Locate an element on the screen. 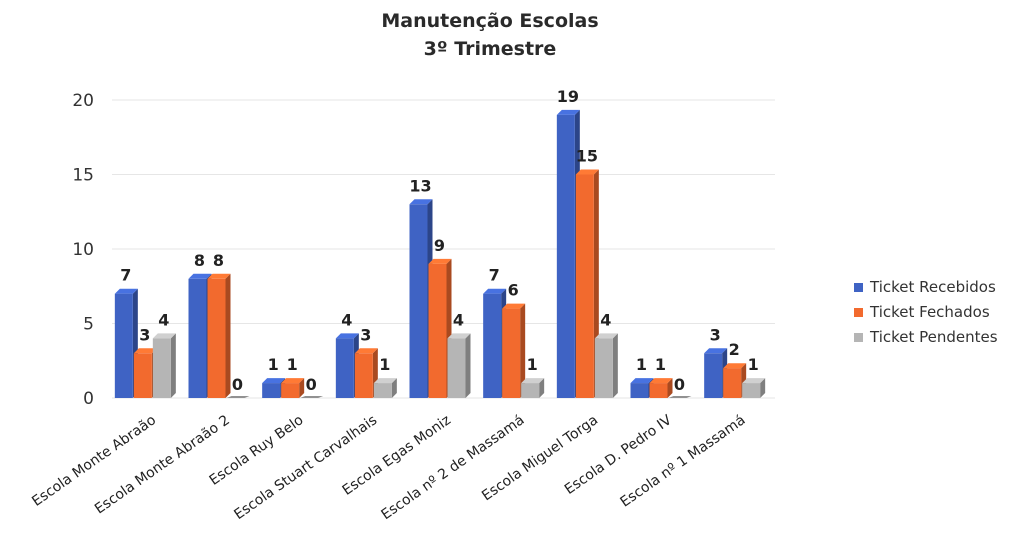  legend-item-ticket-recebidos: Ticket Recebidos is located at coordinates (925, 287).